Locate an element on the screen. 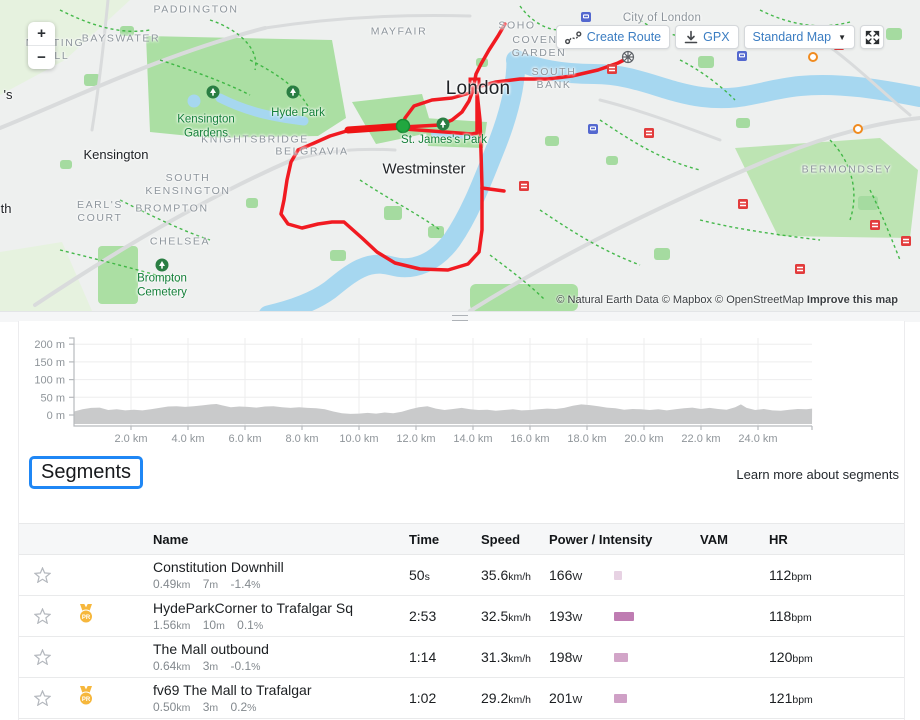 The width and height of the screenshot is (920, 720). segment-stats: 1.56km 10m 0.1% is located at coordinates (208, 625).